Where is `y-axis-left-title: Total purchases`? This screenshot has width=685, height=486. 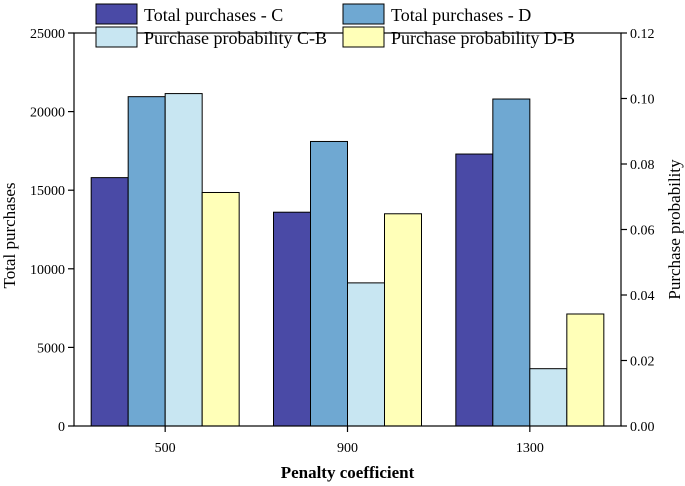
y-axis-left-title: Total purchases is located at coordinates (9, 236).